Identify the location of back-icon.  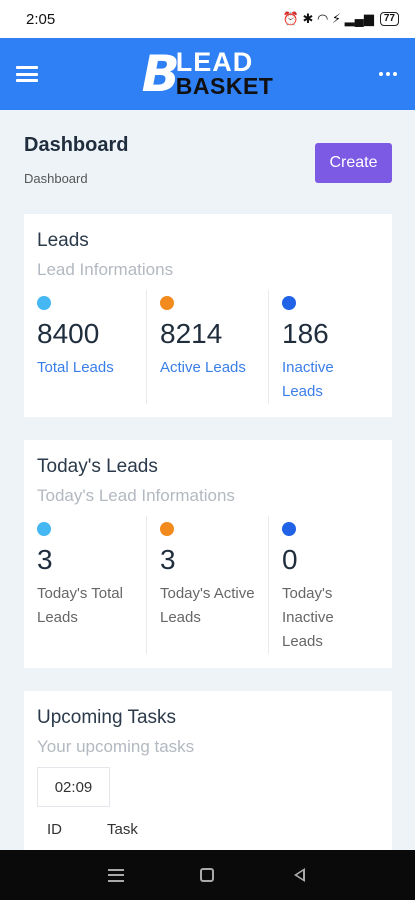
(299, 875).